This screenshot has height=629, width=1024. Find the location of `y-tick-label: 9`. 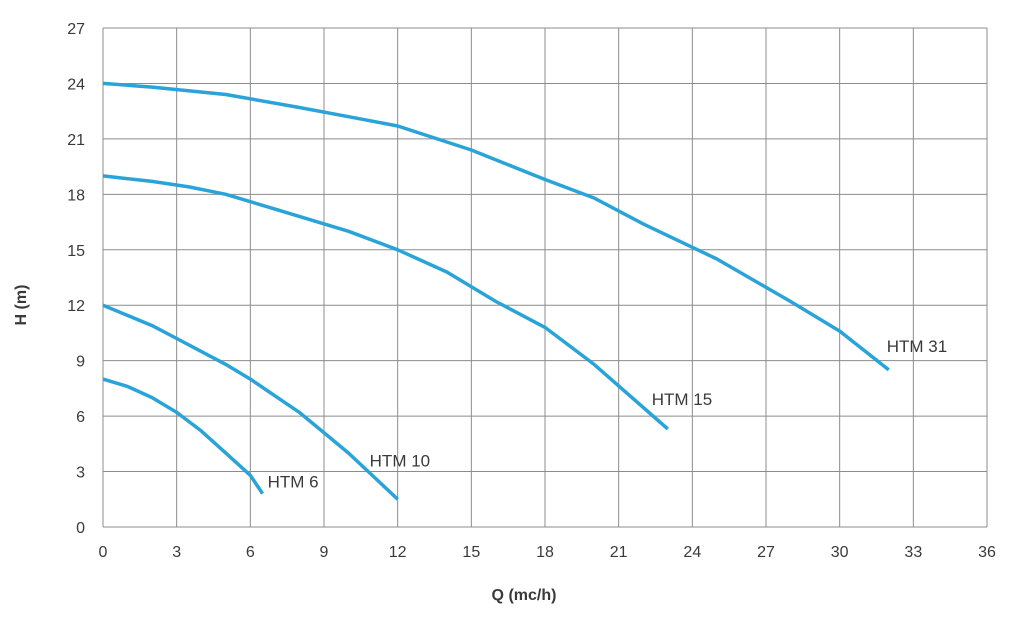

y-tick-label: 9 is located at coordinates (80, 362).